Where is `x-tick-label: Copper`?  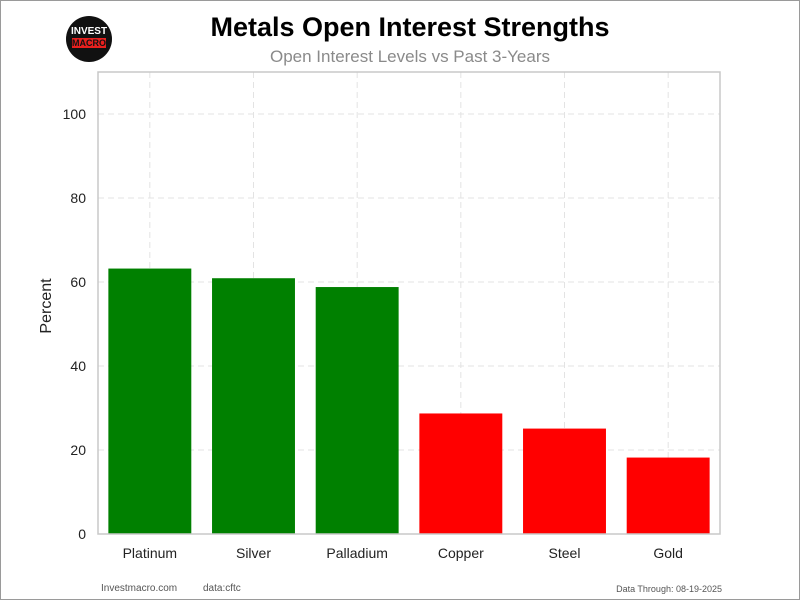 x-tick-label: Copper is located at coordinates (461, 553).